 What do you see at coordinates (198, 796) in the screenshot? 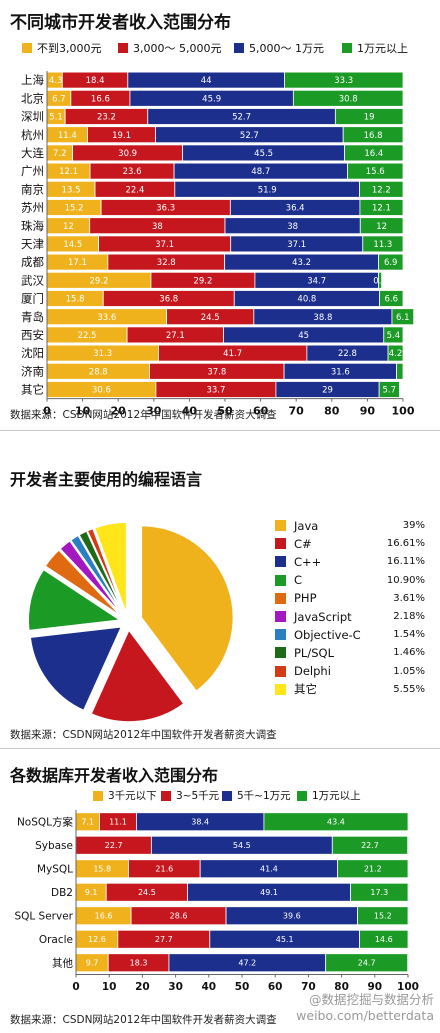
I see `legend-label: 3~5千元` at bounding box center [198, 796].